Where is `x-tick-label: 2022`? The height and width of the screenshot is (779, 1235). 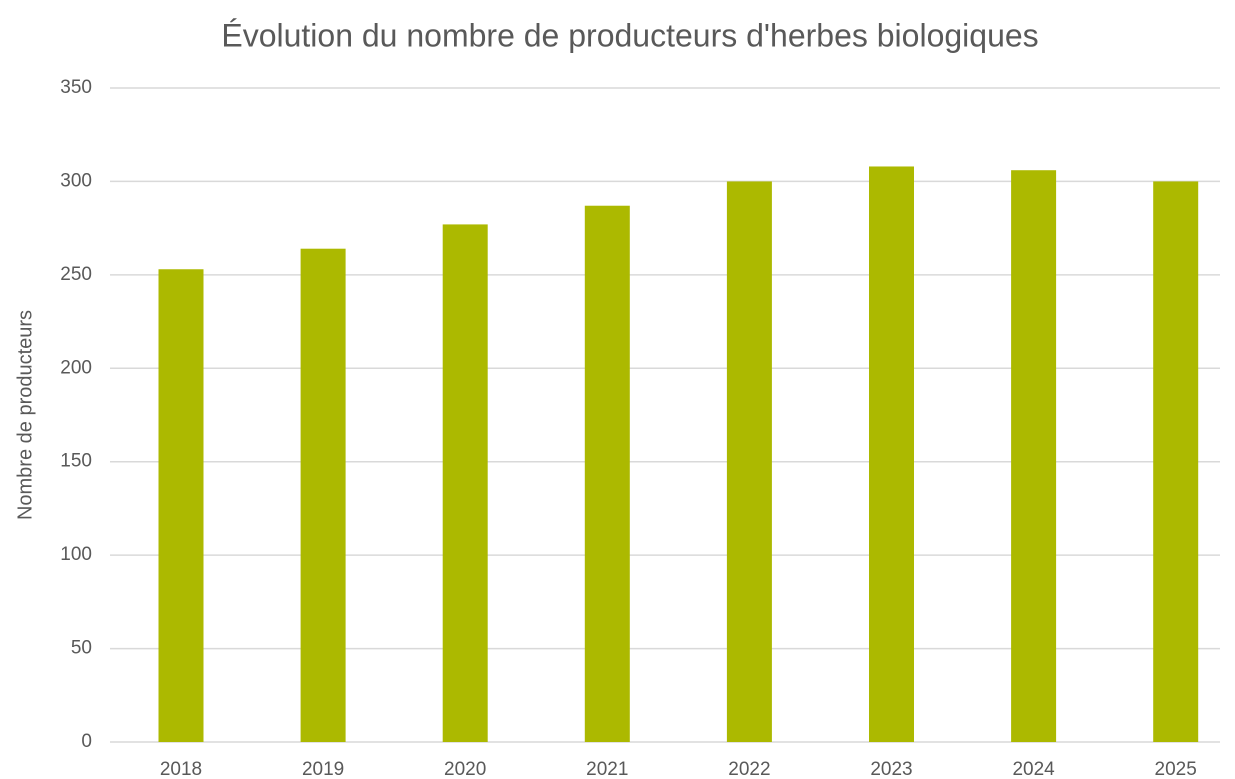
x-tick-label: 2022 is located at coordinates (749, 769).